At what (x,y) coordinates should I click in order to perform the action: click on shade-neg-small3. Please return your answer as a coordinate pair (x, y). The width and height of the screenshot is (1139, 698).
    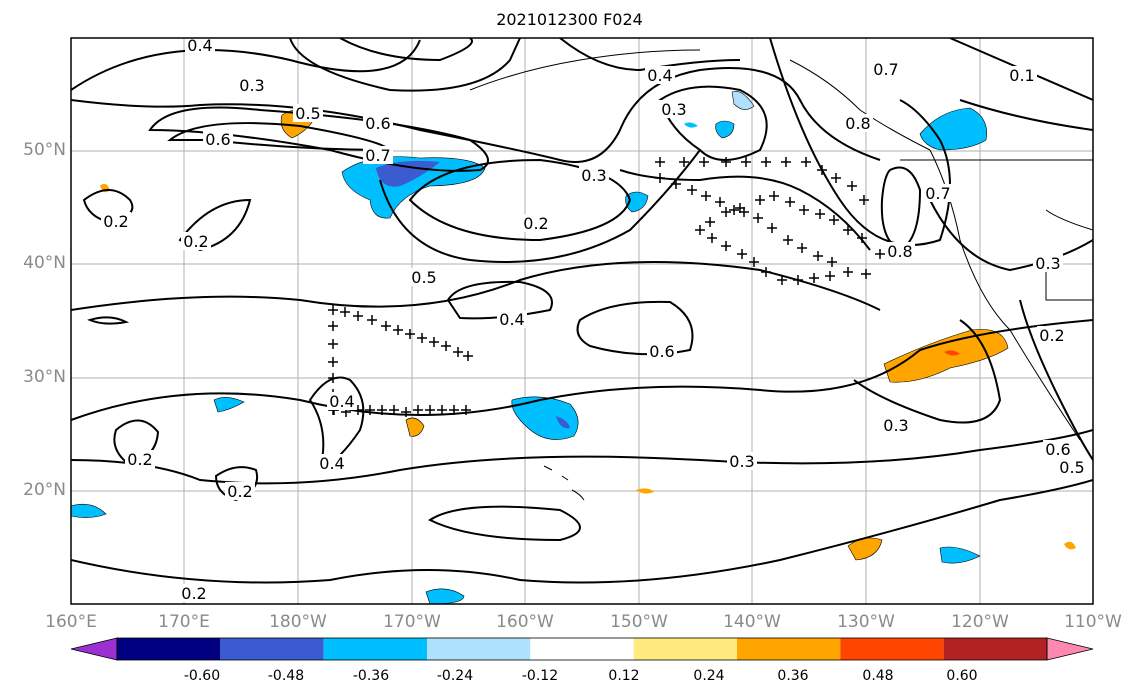
    Looking at the image, I should click on (89, 510).